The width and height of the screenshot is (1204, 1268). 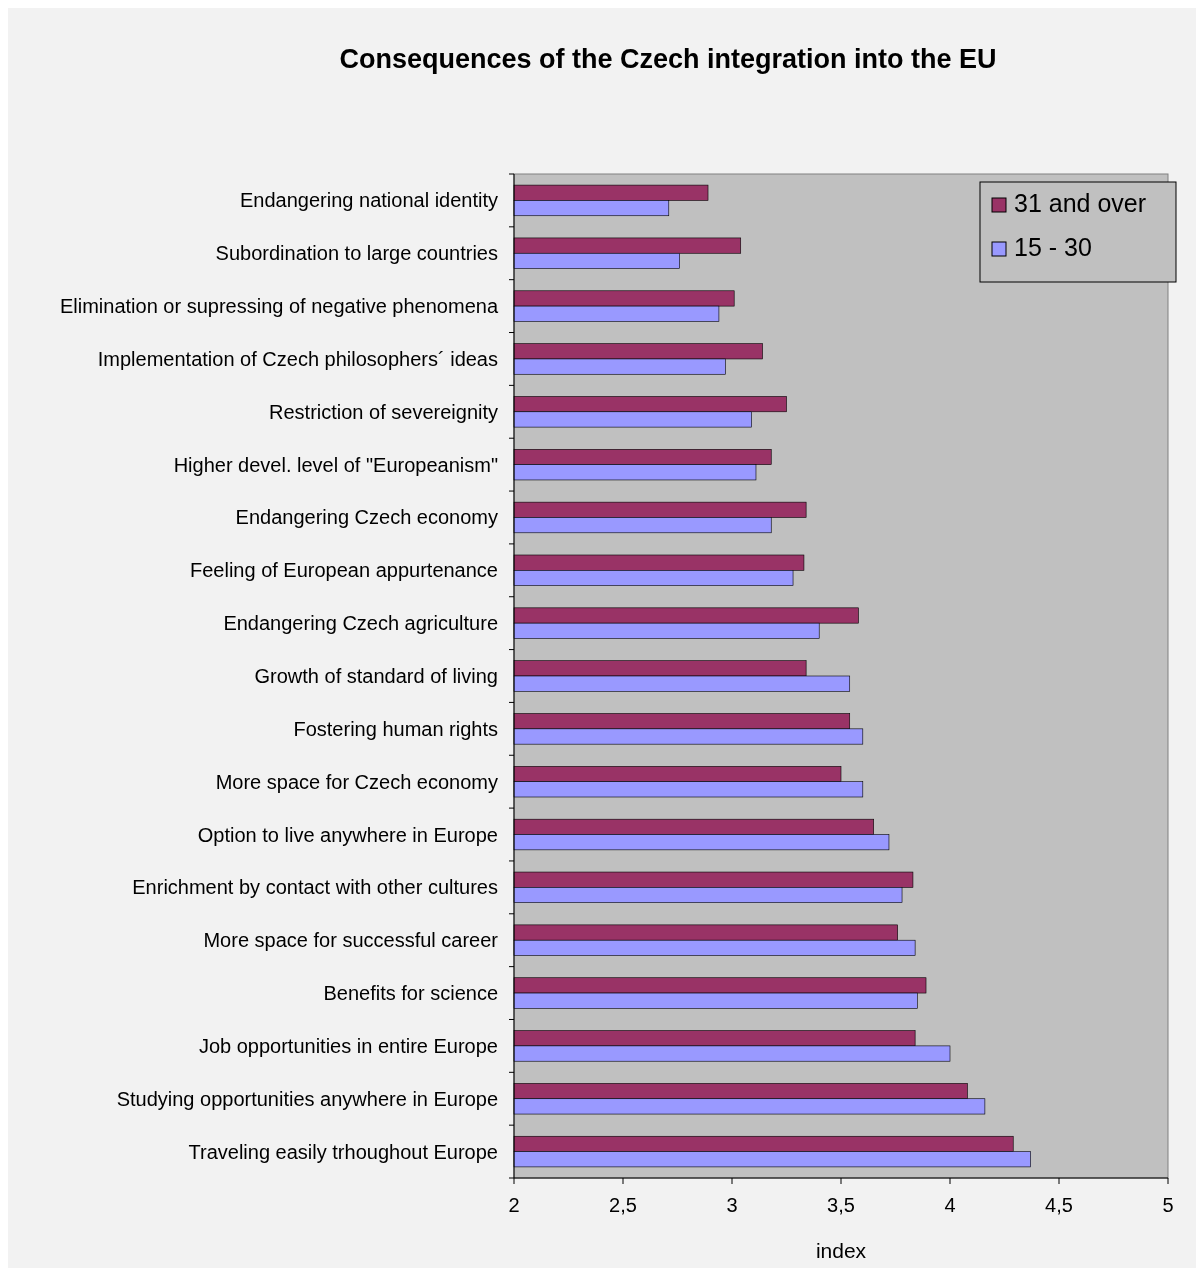 I want to click on x-tick-label: 2, so click(x=514, y=1205).